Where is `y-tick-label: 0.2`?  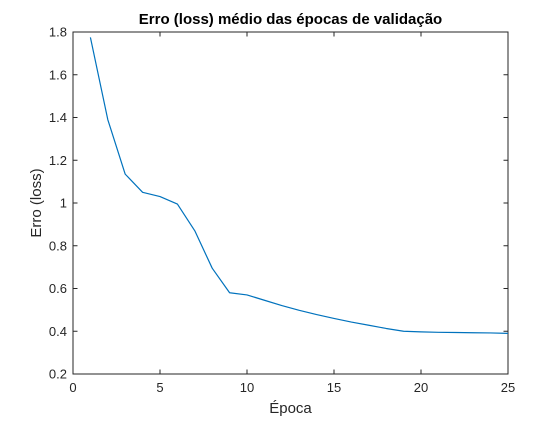 y-tick-label: 0.2 is located at coordinates (58, 374).